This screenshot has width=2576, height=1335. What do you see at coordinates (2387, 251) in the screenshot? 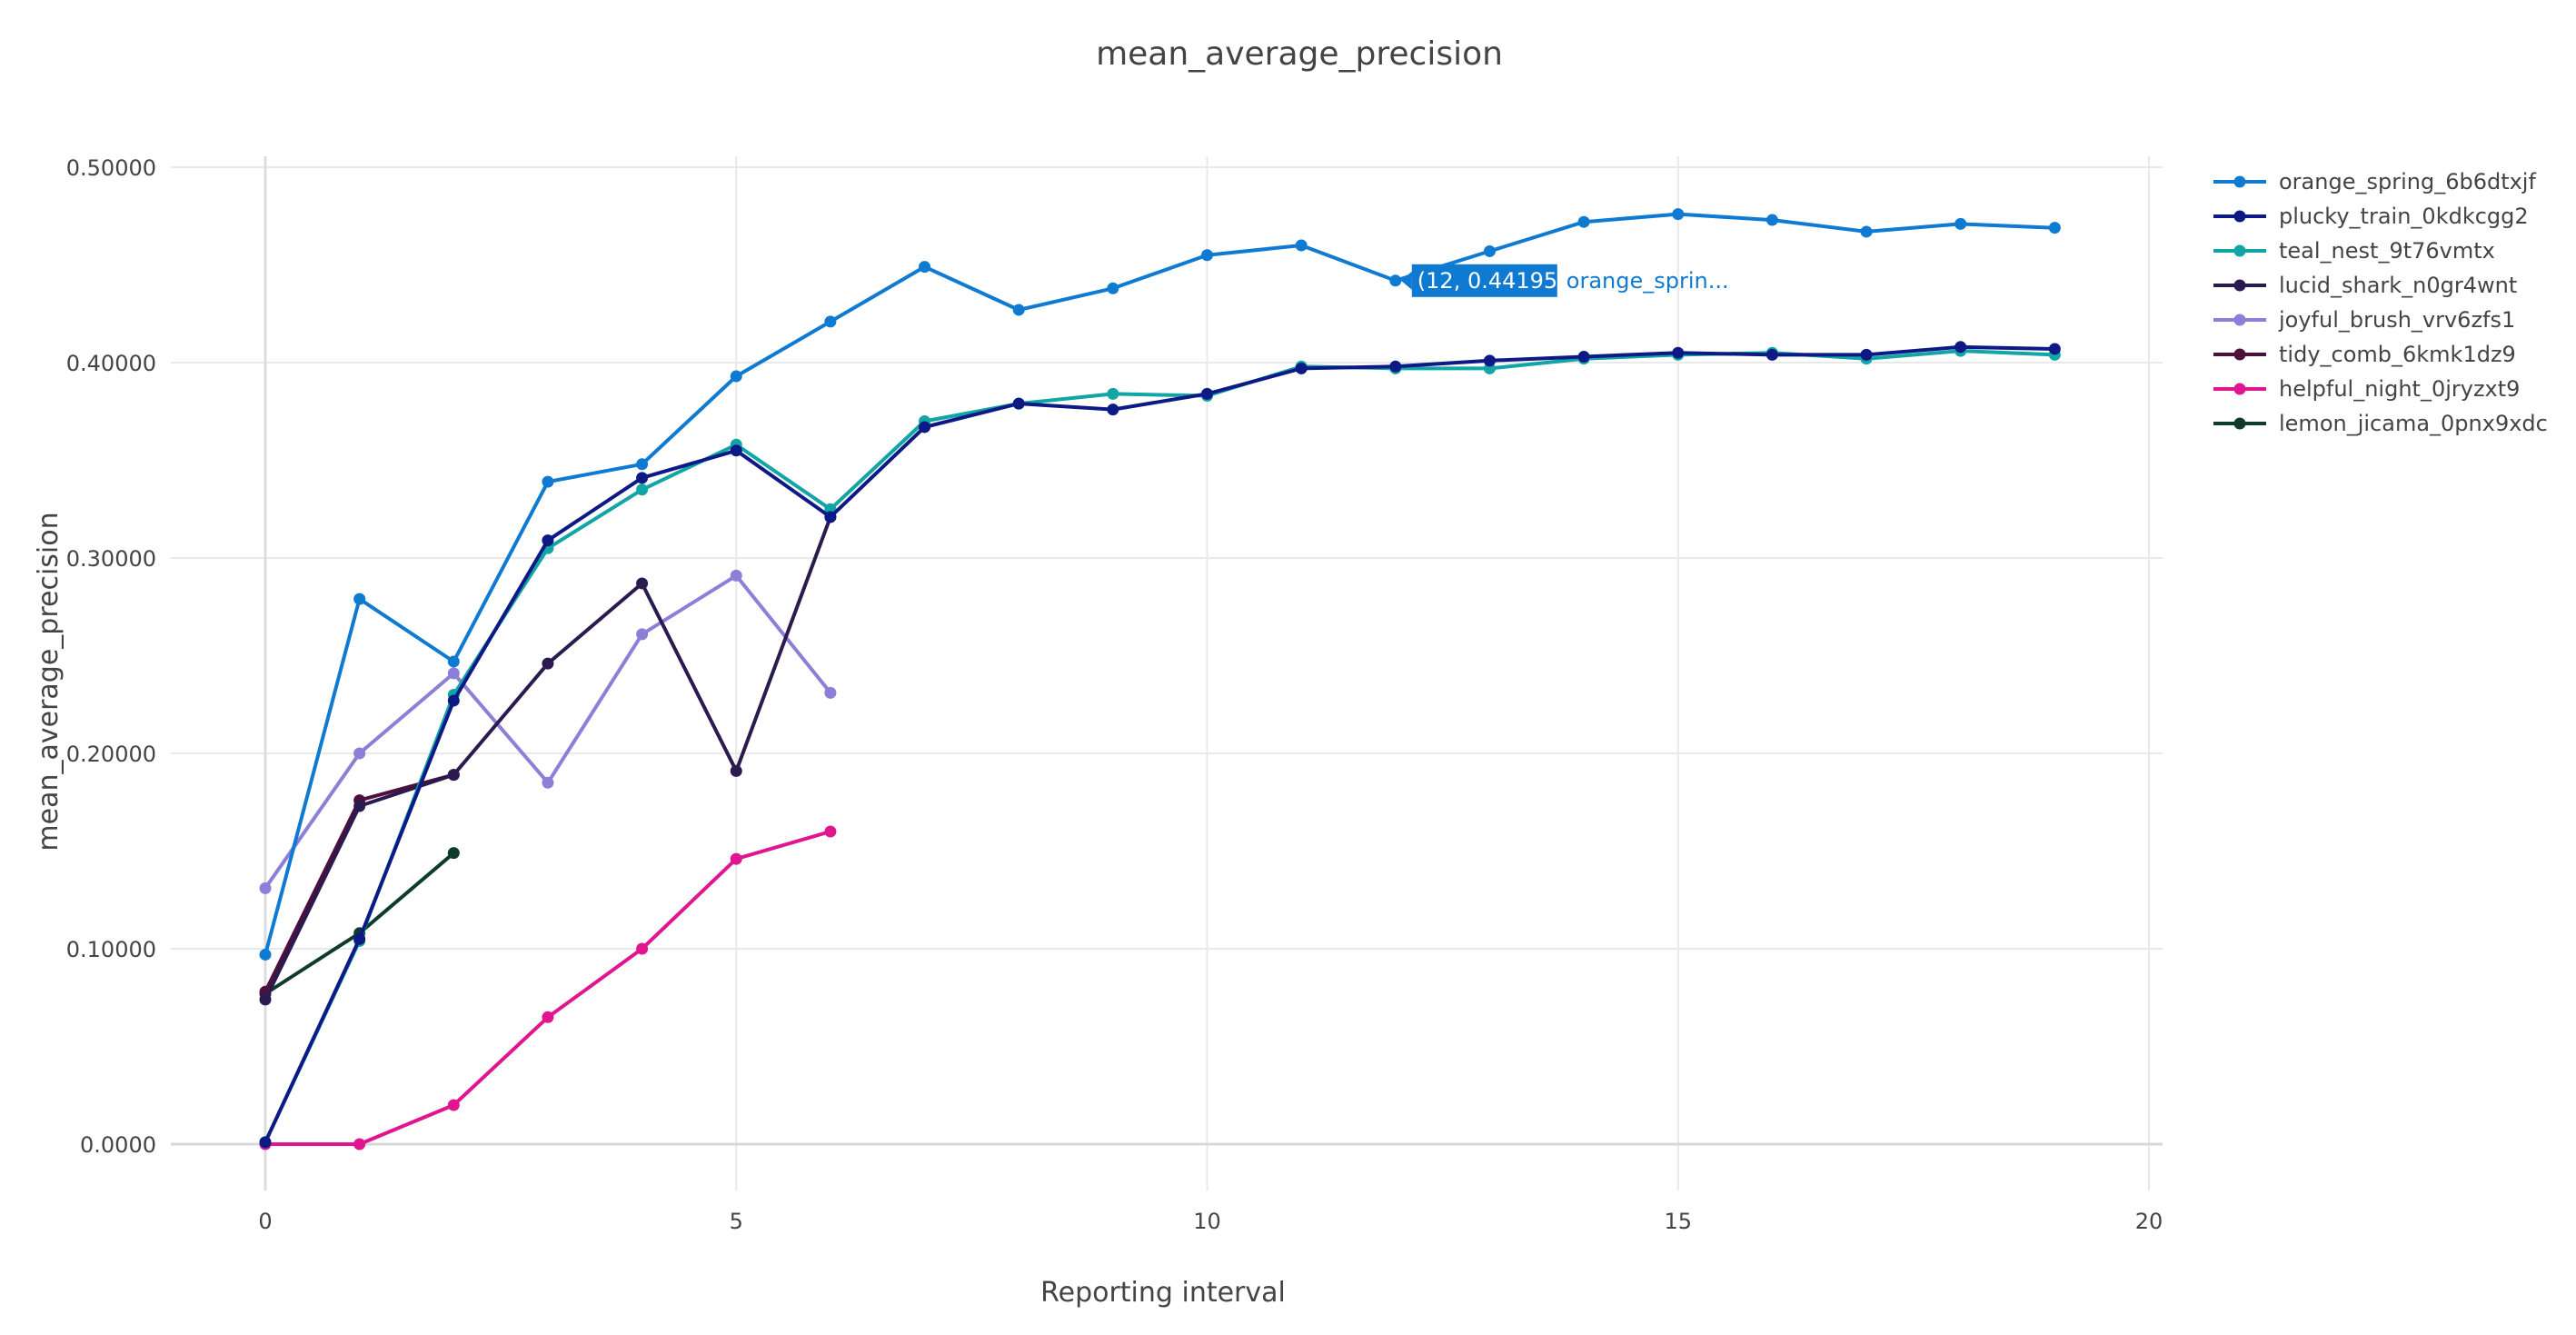
I see `legend-label: teal_nest_9t76vmtx` at bounding box center [2387, 251].